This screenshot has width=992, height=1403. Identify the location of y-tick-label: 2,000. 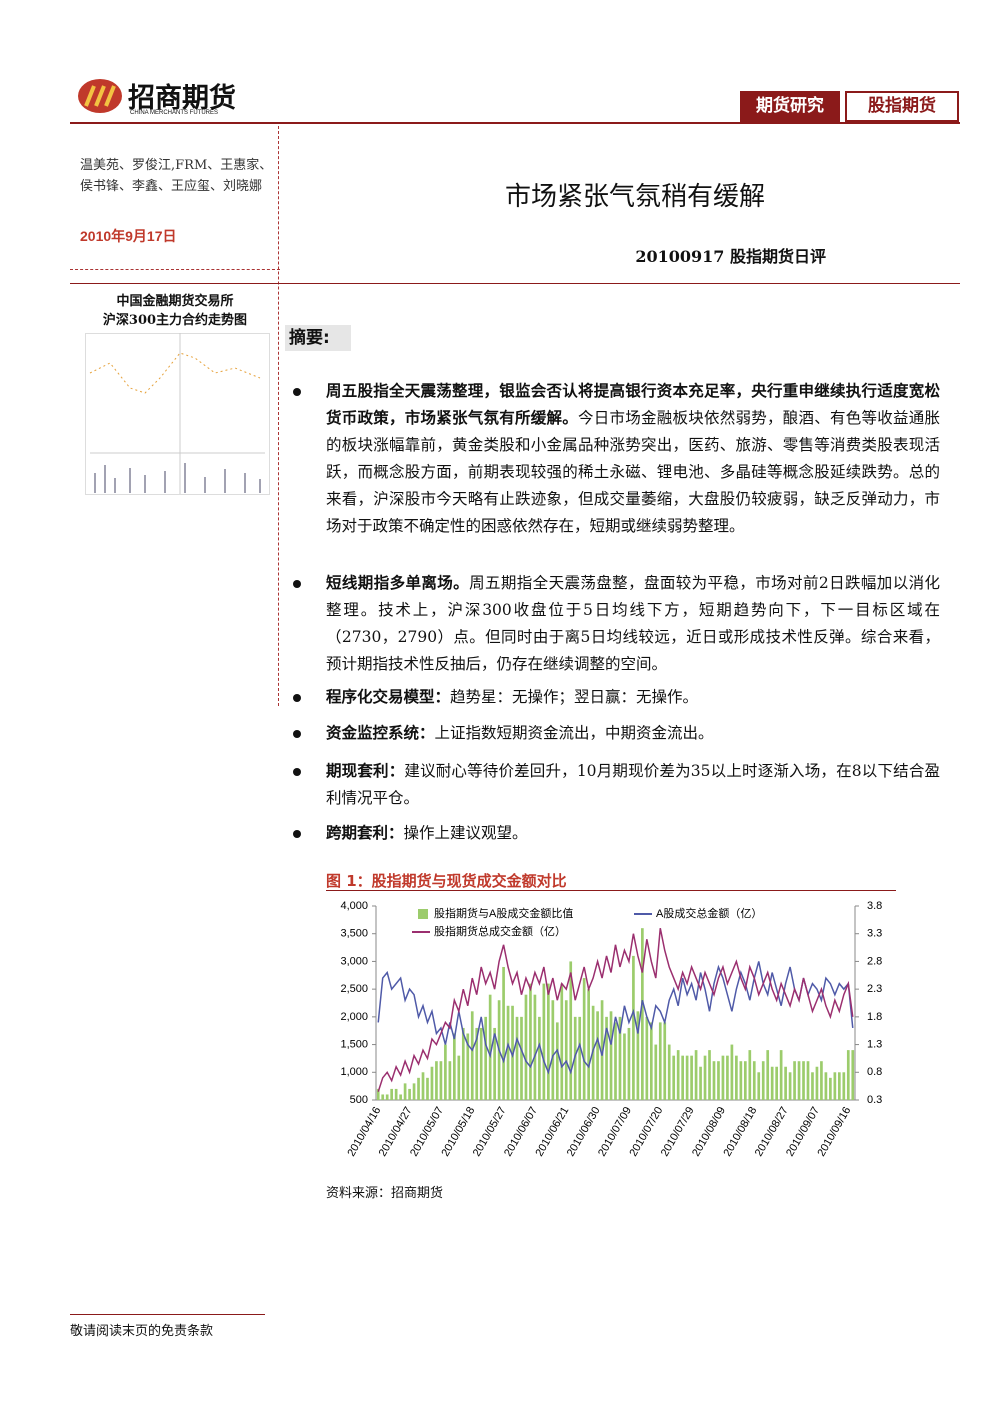
(354, 1017).